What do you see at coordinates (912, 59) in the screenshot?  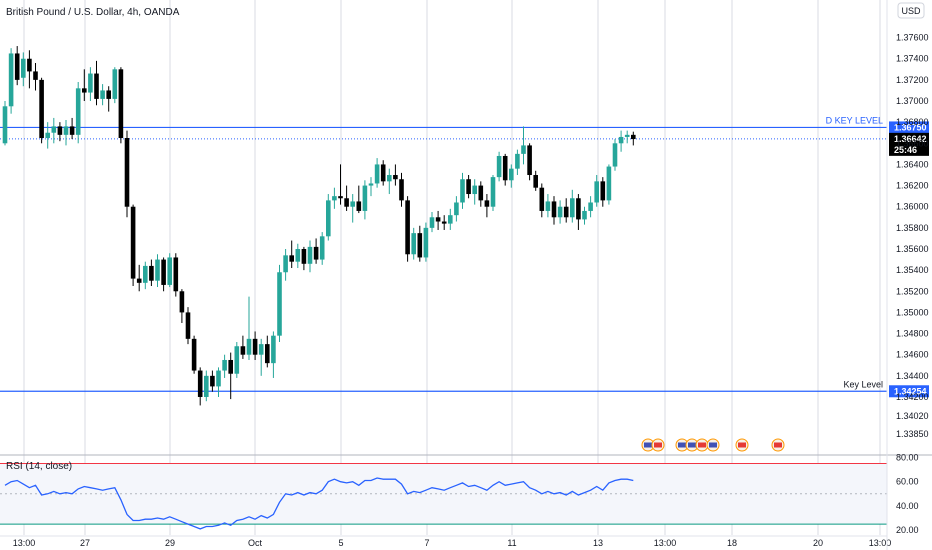 I see `price-tick-label: 1.37400` at bounding box center [912, 59].